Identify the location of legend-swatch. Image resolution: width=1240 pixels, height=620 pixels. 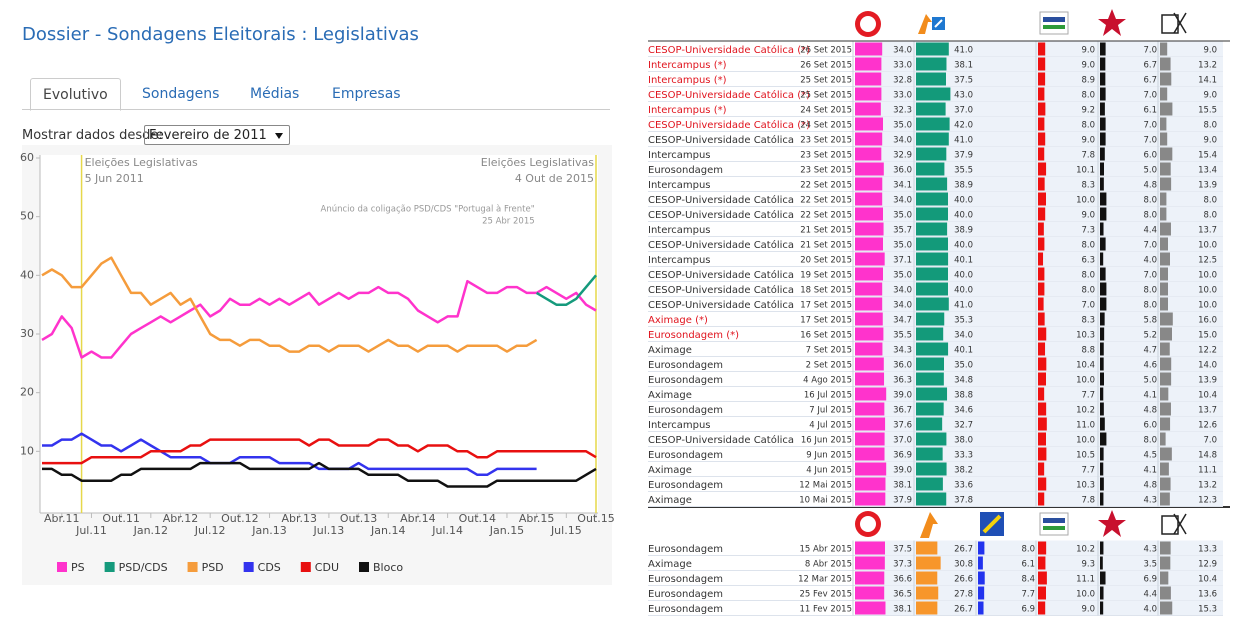
(248, 567).